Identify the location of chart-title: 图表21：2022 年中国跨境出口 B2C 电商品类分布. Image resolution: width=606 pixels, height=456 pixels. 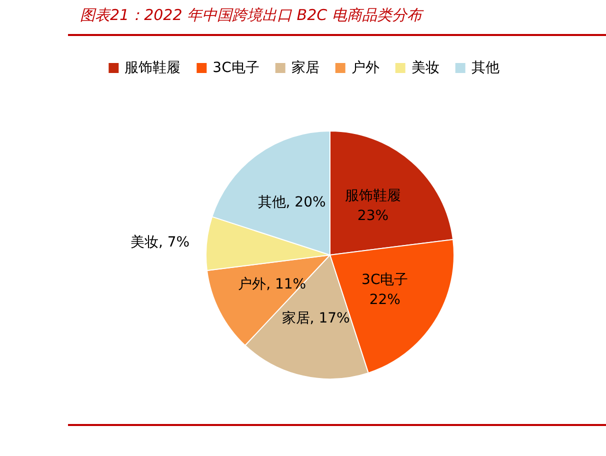
(251, 15).